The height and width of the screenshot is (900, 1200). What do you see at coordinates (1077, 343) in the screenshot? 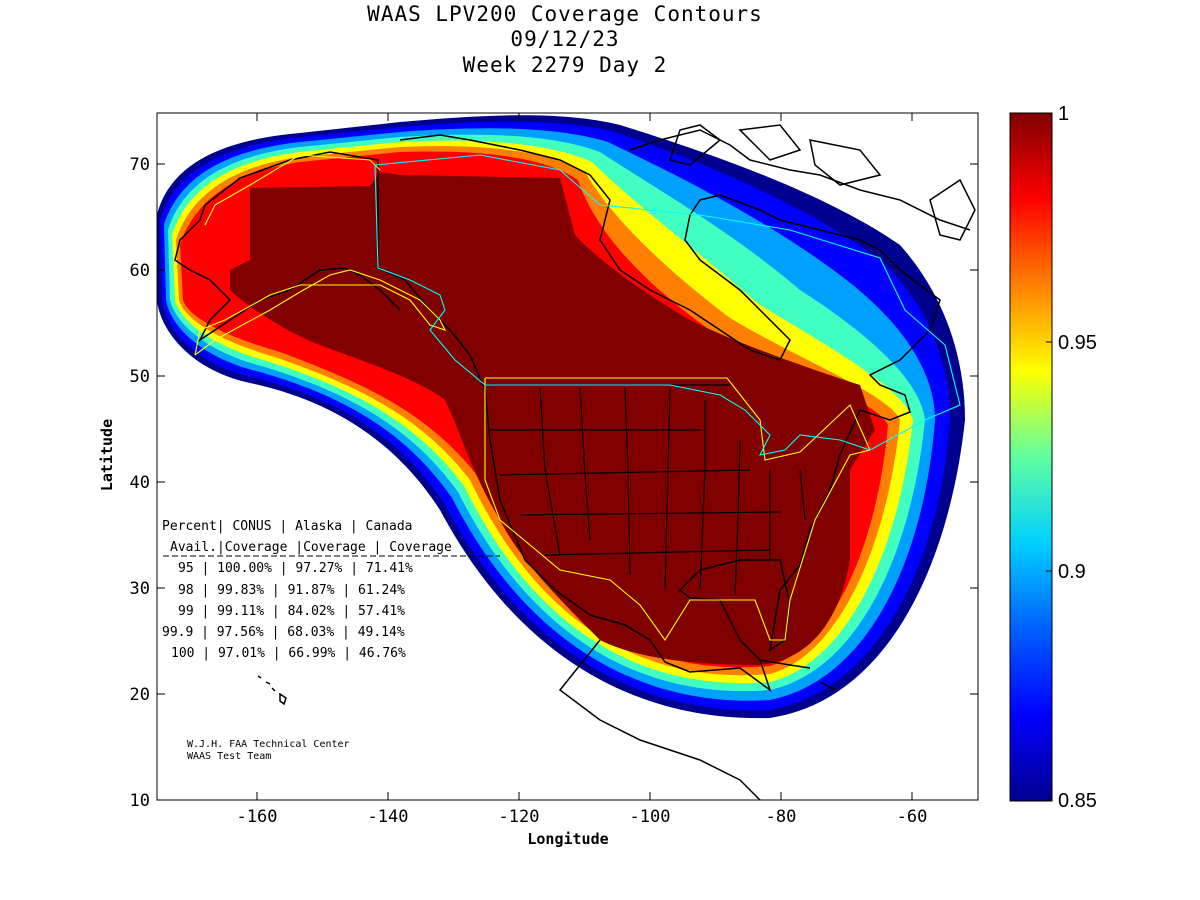
I see `colorbar-tick-label: 0.95` at bounding box center [1077, 343].